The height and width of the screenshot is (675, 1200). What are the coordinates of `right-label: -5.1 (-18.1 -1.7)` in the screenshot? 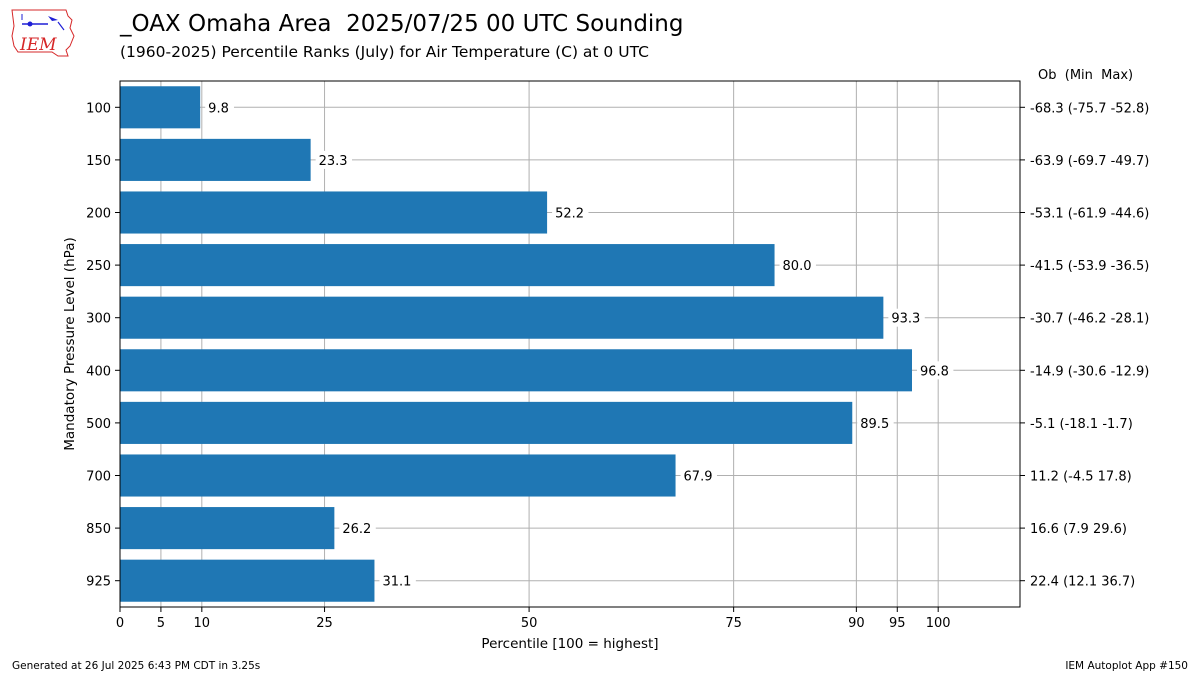 It's located at (1081, 424).